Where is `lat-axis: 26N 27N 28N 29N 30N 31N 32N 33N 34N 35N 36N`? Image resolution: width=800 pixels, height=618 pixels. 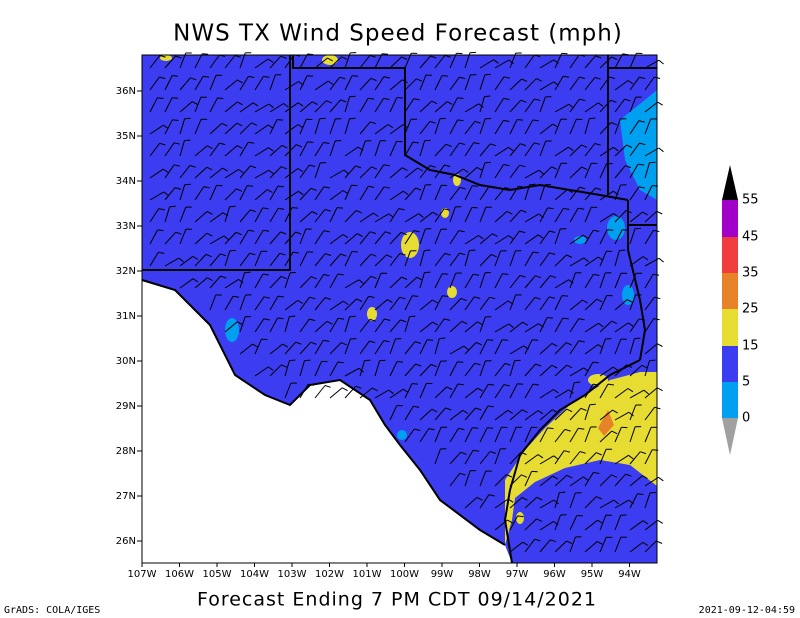 lat-axis: 26N 27N 28N 29N 30N 31N 32N 33N 34N 35N 36N is located at coordinates (129, 316).